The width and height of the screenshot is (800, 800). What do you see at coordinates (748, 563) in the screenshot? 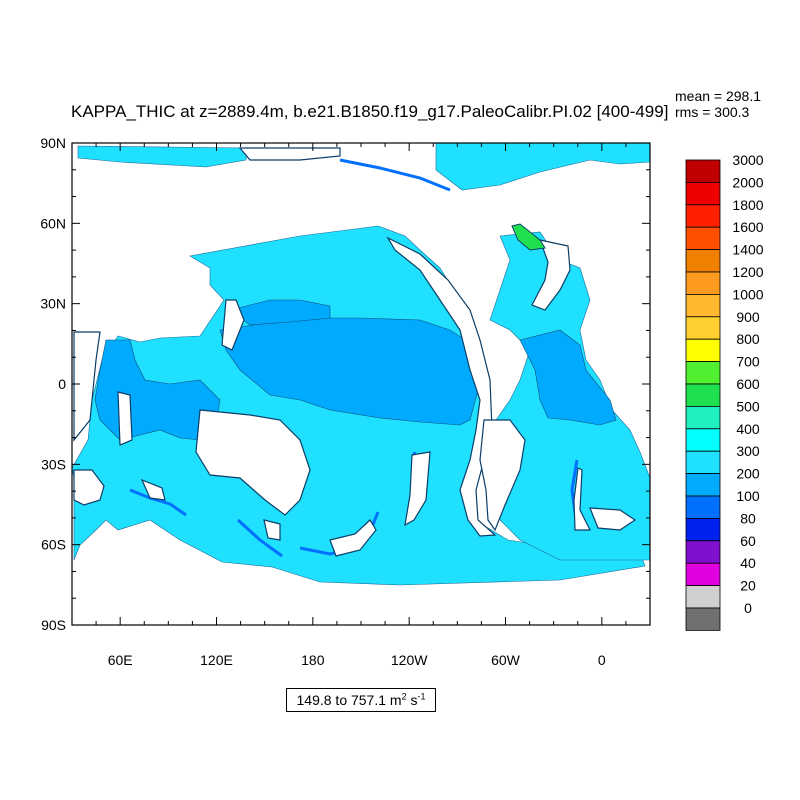
I see `colorbar-label: 40` at bounding box center [748, 563].